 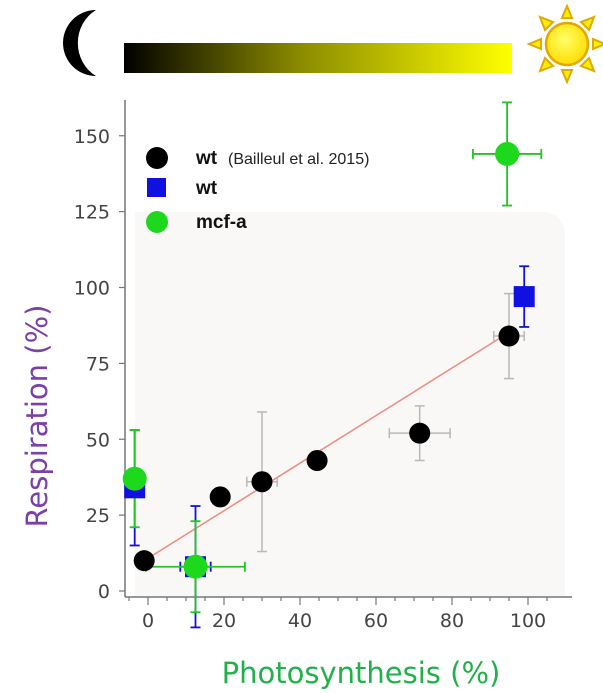 What do you see at coordinates (98, 440) in the screenshot?
I see `y-tick-label: 50` at bounding box center [98, 440].